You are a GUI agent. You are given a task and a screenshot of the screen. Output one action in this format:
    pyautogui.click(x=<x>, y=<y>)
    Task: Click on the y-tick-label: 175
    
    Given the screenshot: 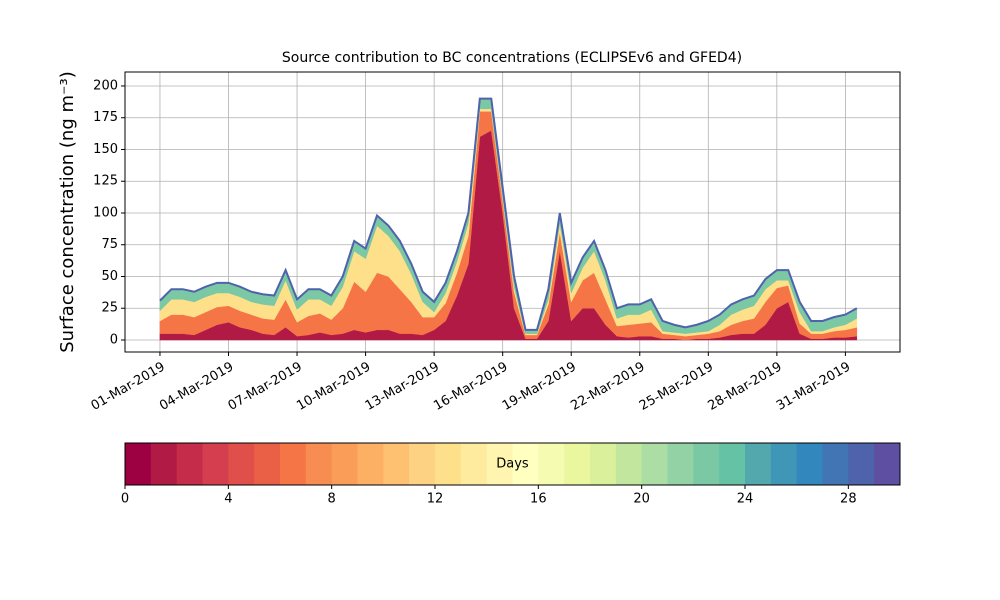 What is the action you would take?
    pyautogui.click(x=105, y=117)
    